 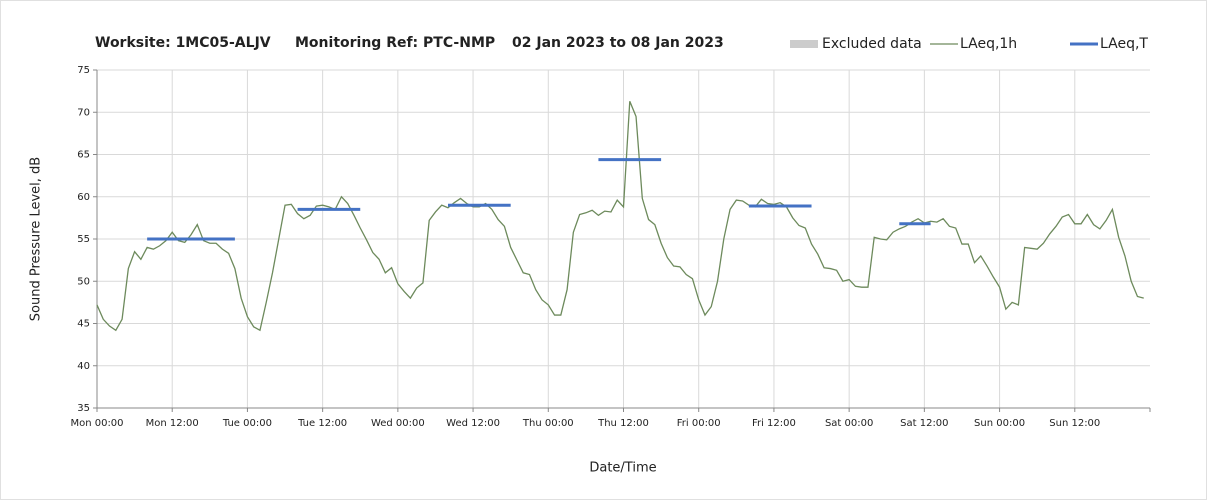 I want to click on x-tick-label: Wed 00:00, so click(x=398, y=423).